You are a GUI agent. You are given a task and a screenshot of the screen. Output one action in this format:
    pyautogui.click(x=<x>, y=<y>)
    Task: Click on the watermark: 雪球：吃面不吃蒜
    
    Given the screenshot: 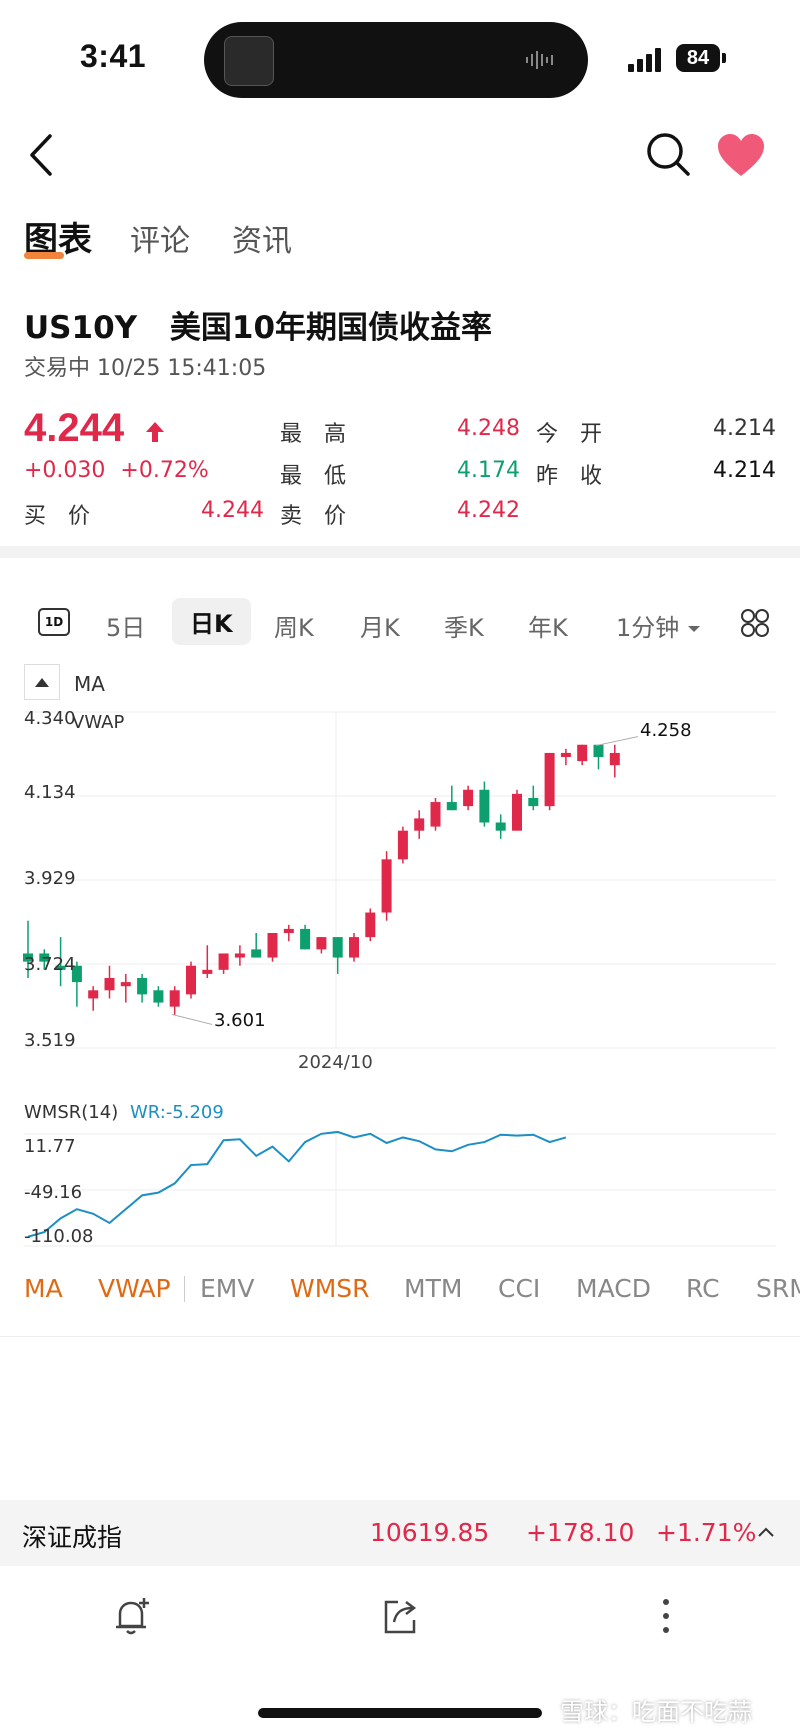 What is the action you would take?
    pyautogui.click(x=656, y=1712)
    